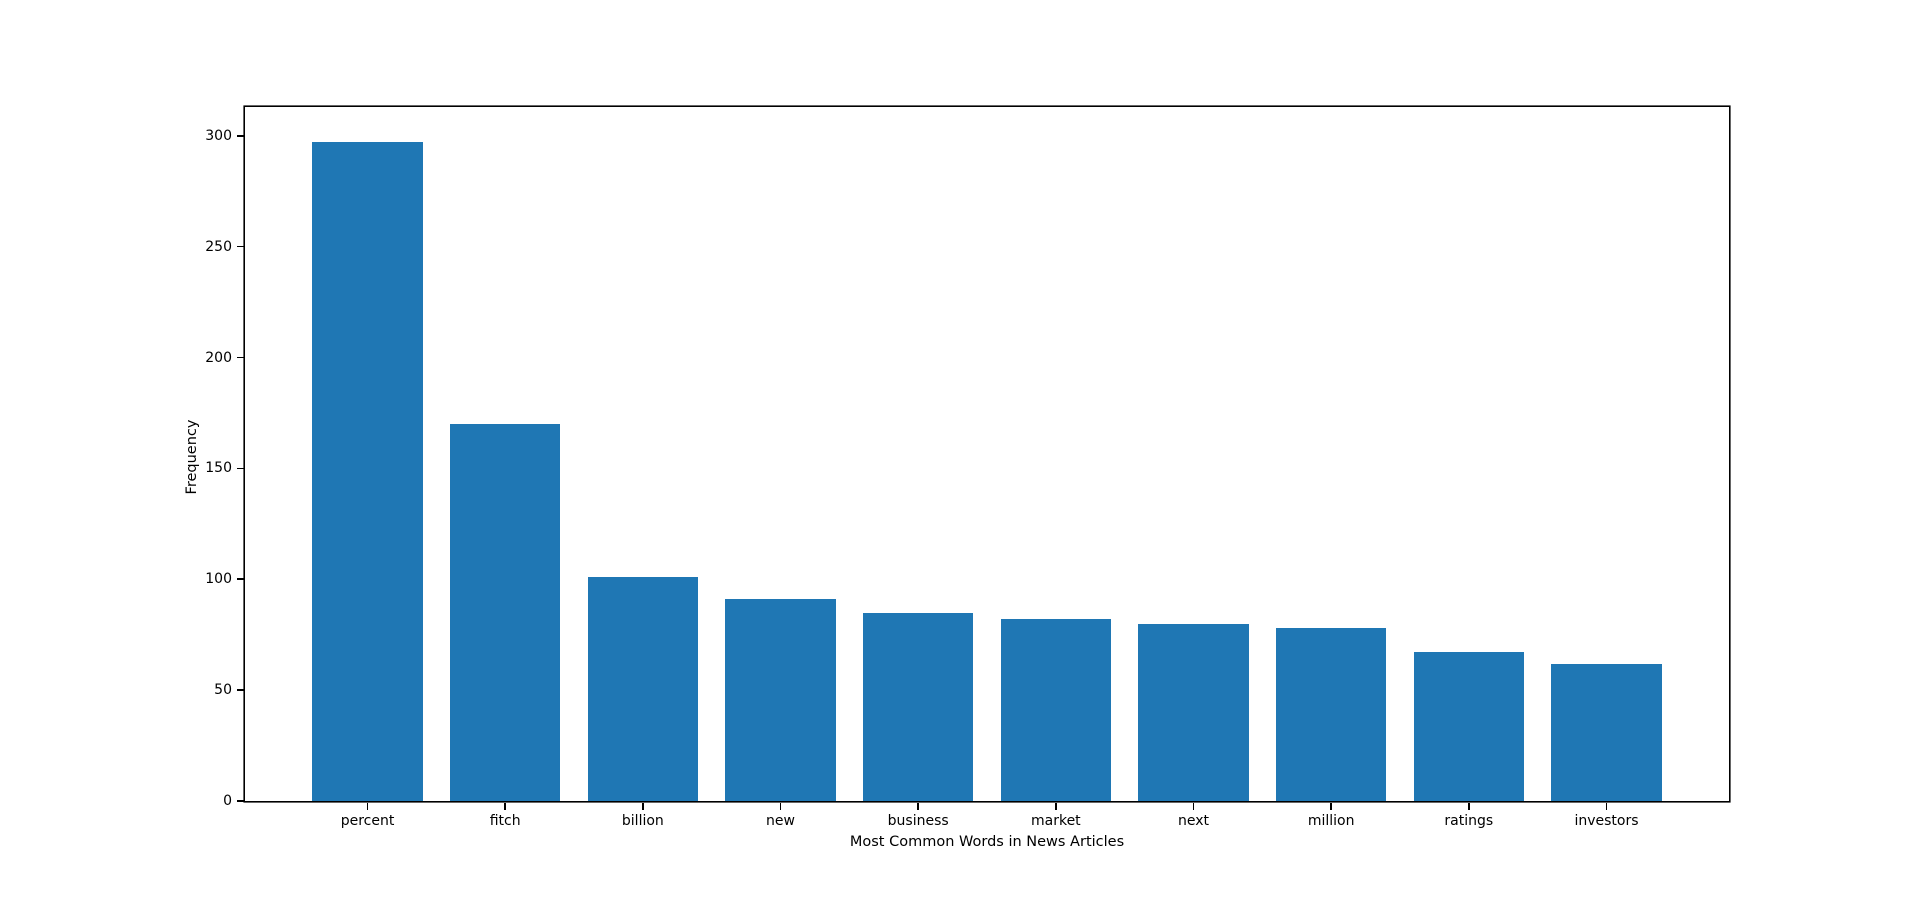  Describe the element at coordinates (1468, 726) in the screenshot. I see `bar-ratings` at that location.